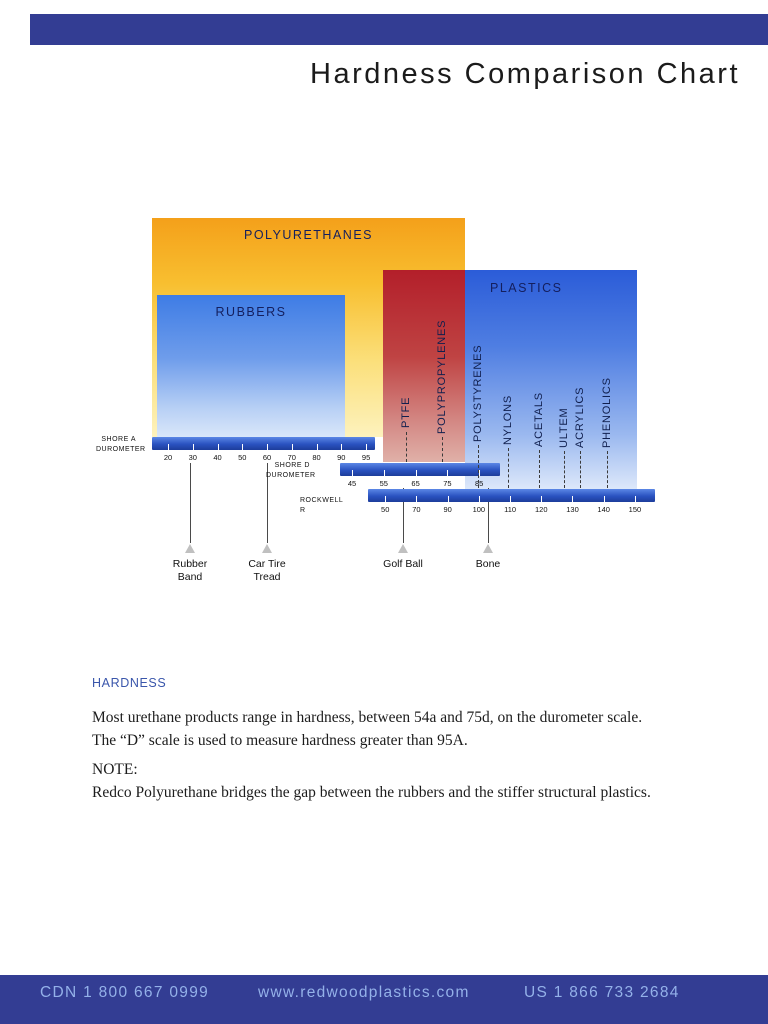  What do you see at coordinates (551, 379) in the screenshot?
I see `plastics-block: PLASTICS` at bounding box center [551, 379].